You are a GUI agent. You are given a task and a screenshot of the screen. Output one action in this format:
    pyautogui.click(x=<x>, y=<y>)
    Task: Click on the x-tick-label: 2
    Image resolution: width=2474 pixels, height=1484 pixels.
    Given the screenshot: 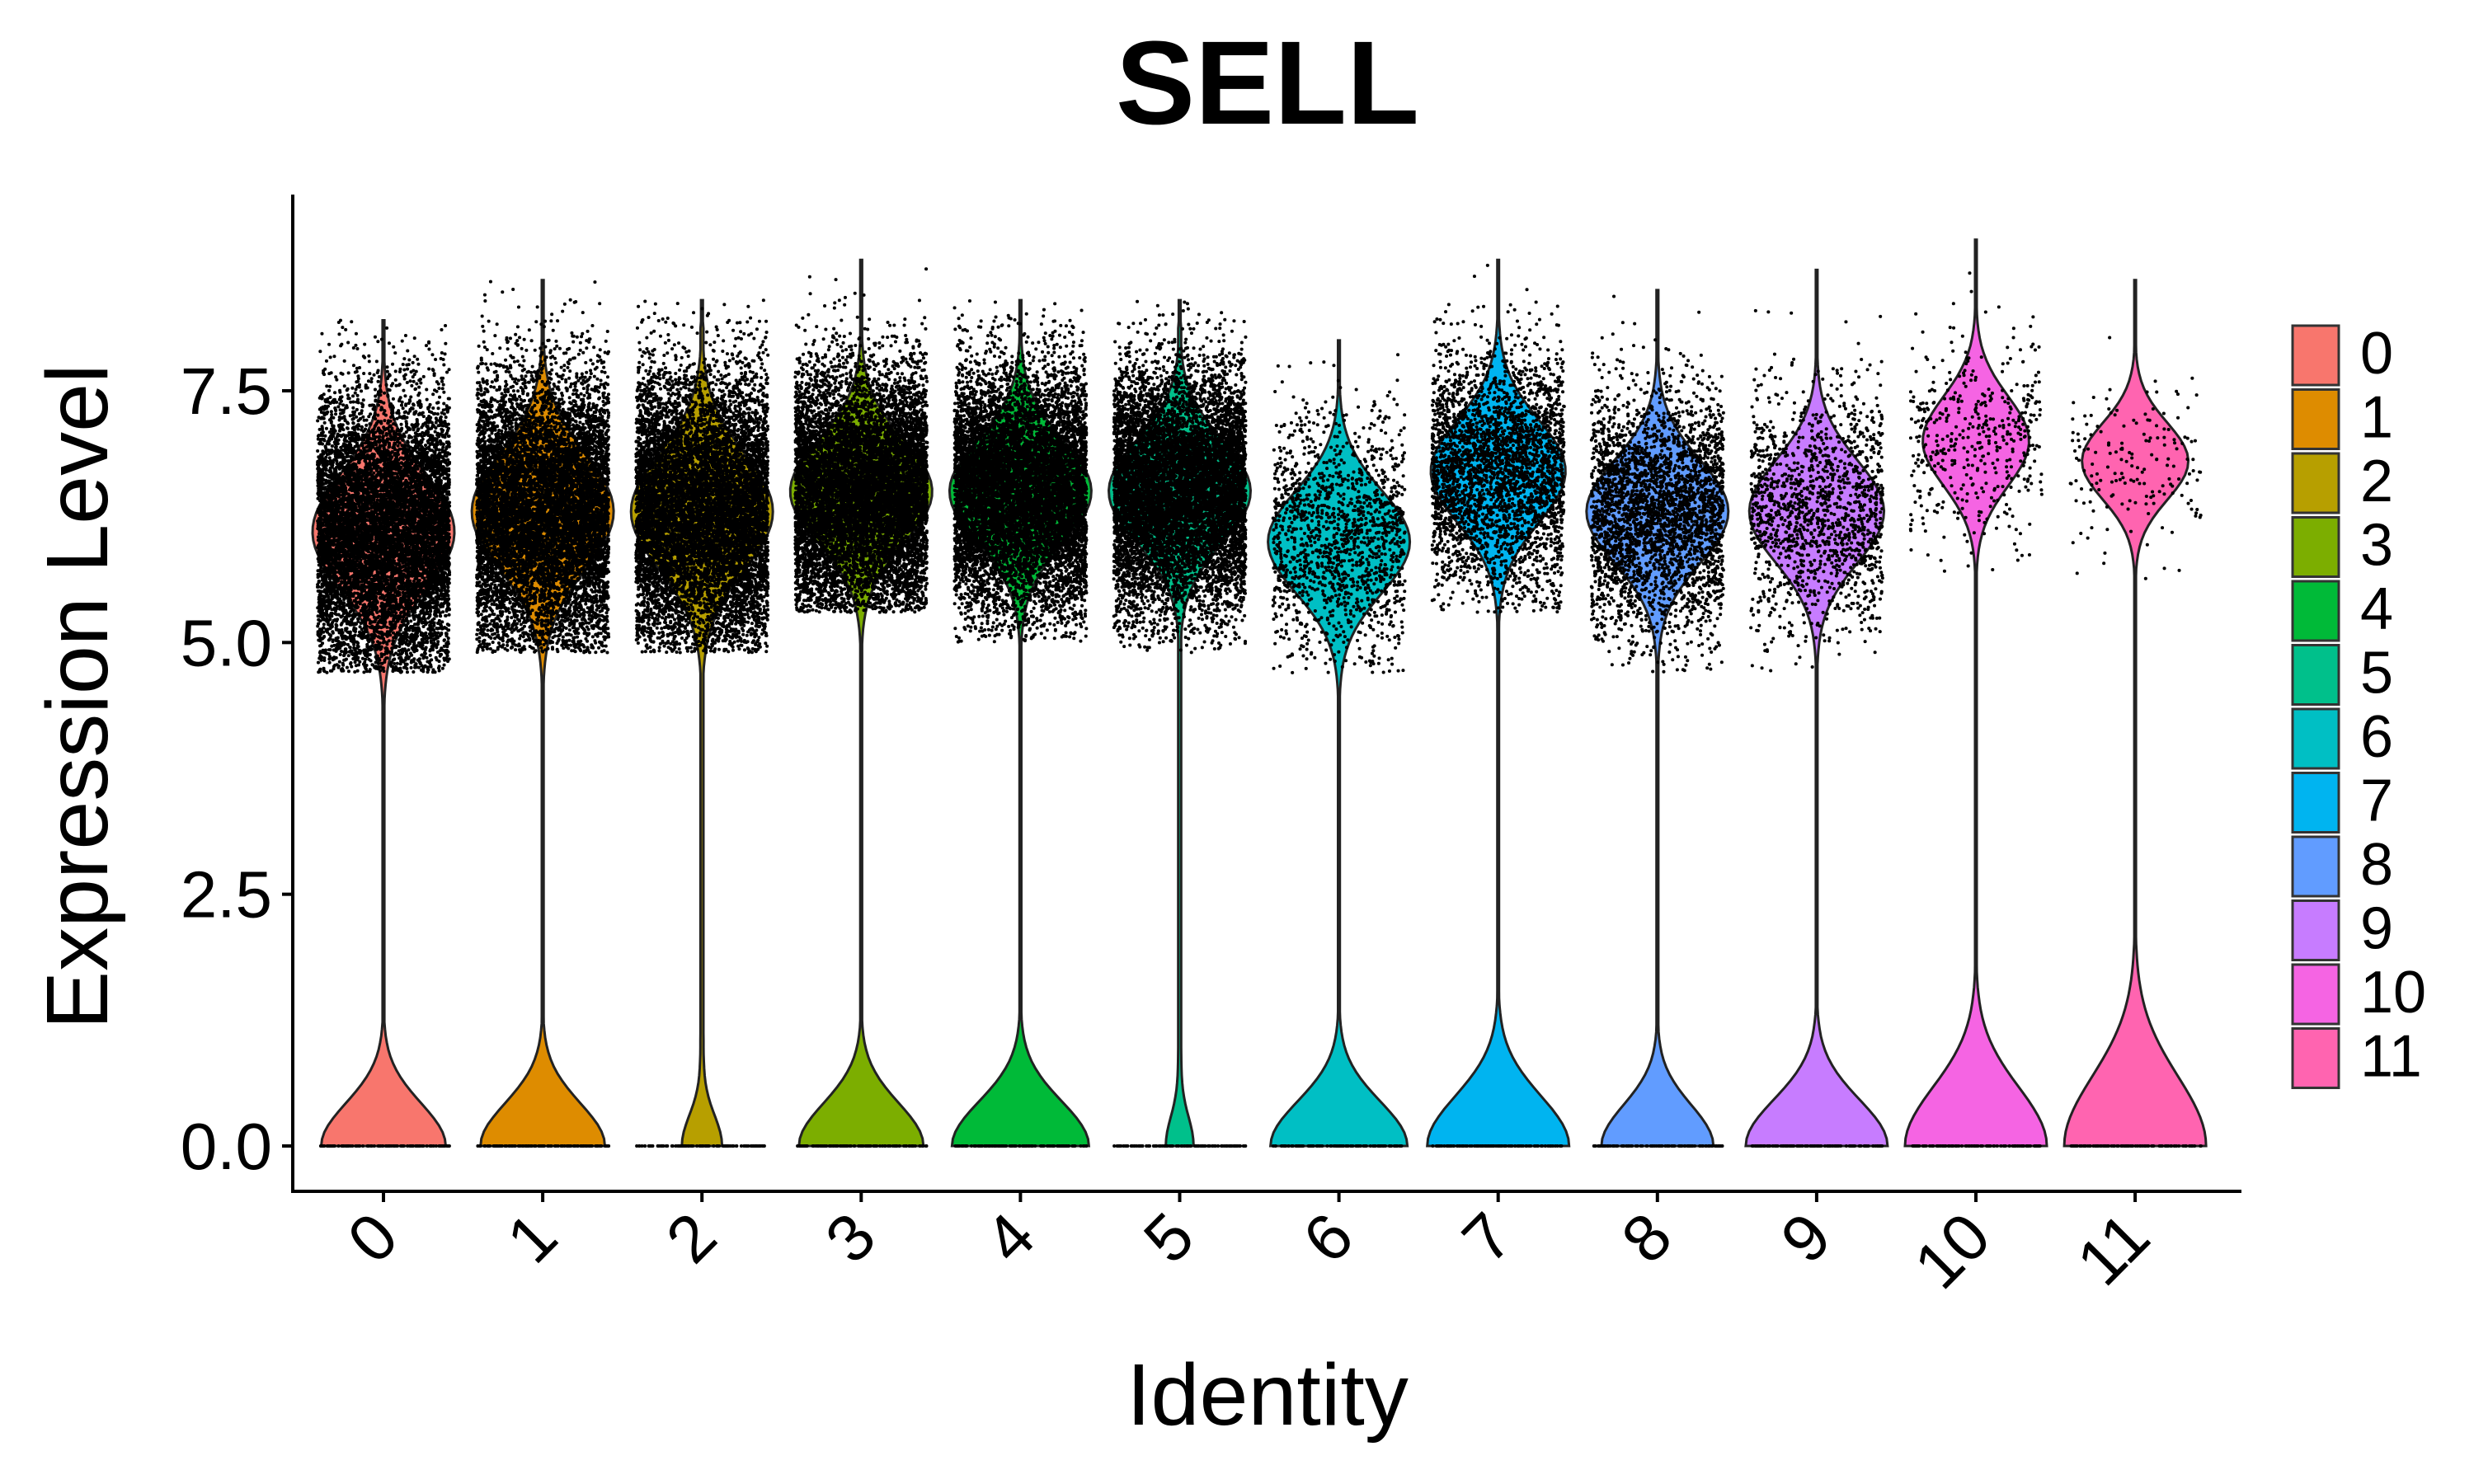 What is the action you would take?
    pyautogui.click(x=691, y=1237)
    